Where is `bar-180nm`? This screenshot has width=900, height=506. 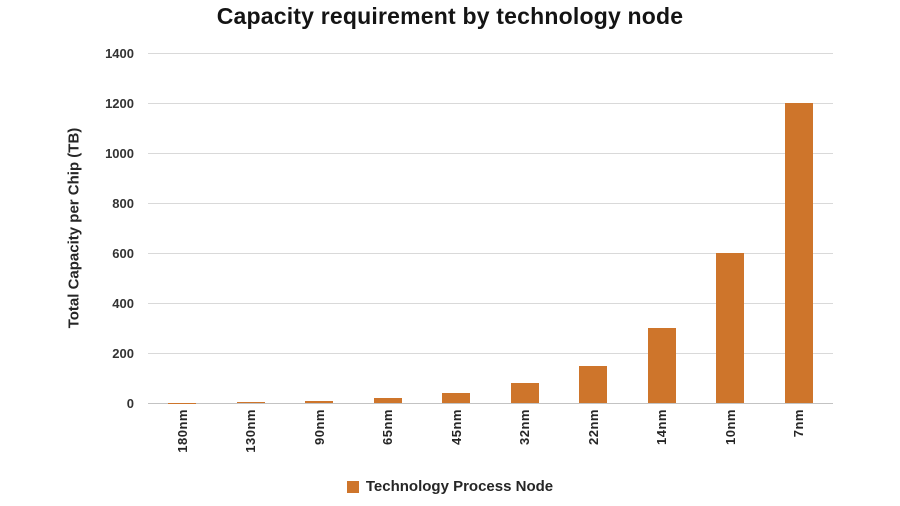 bar-180nm is located at coordinates (182, 402).